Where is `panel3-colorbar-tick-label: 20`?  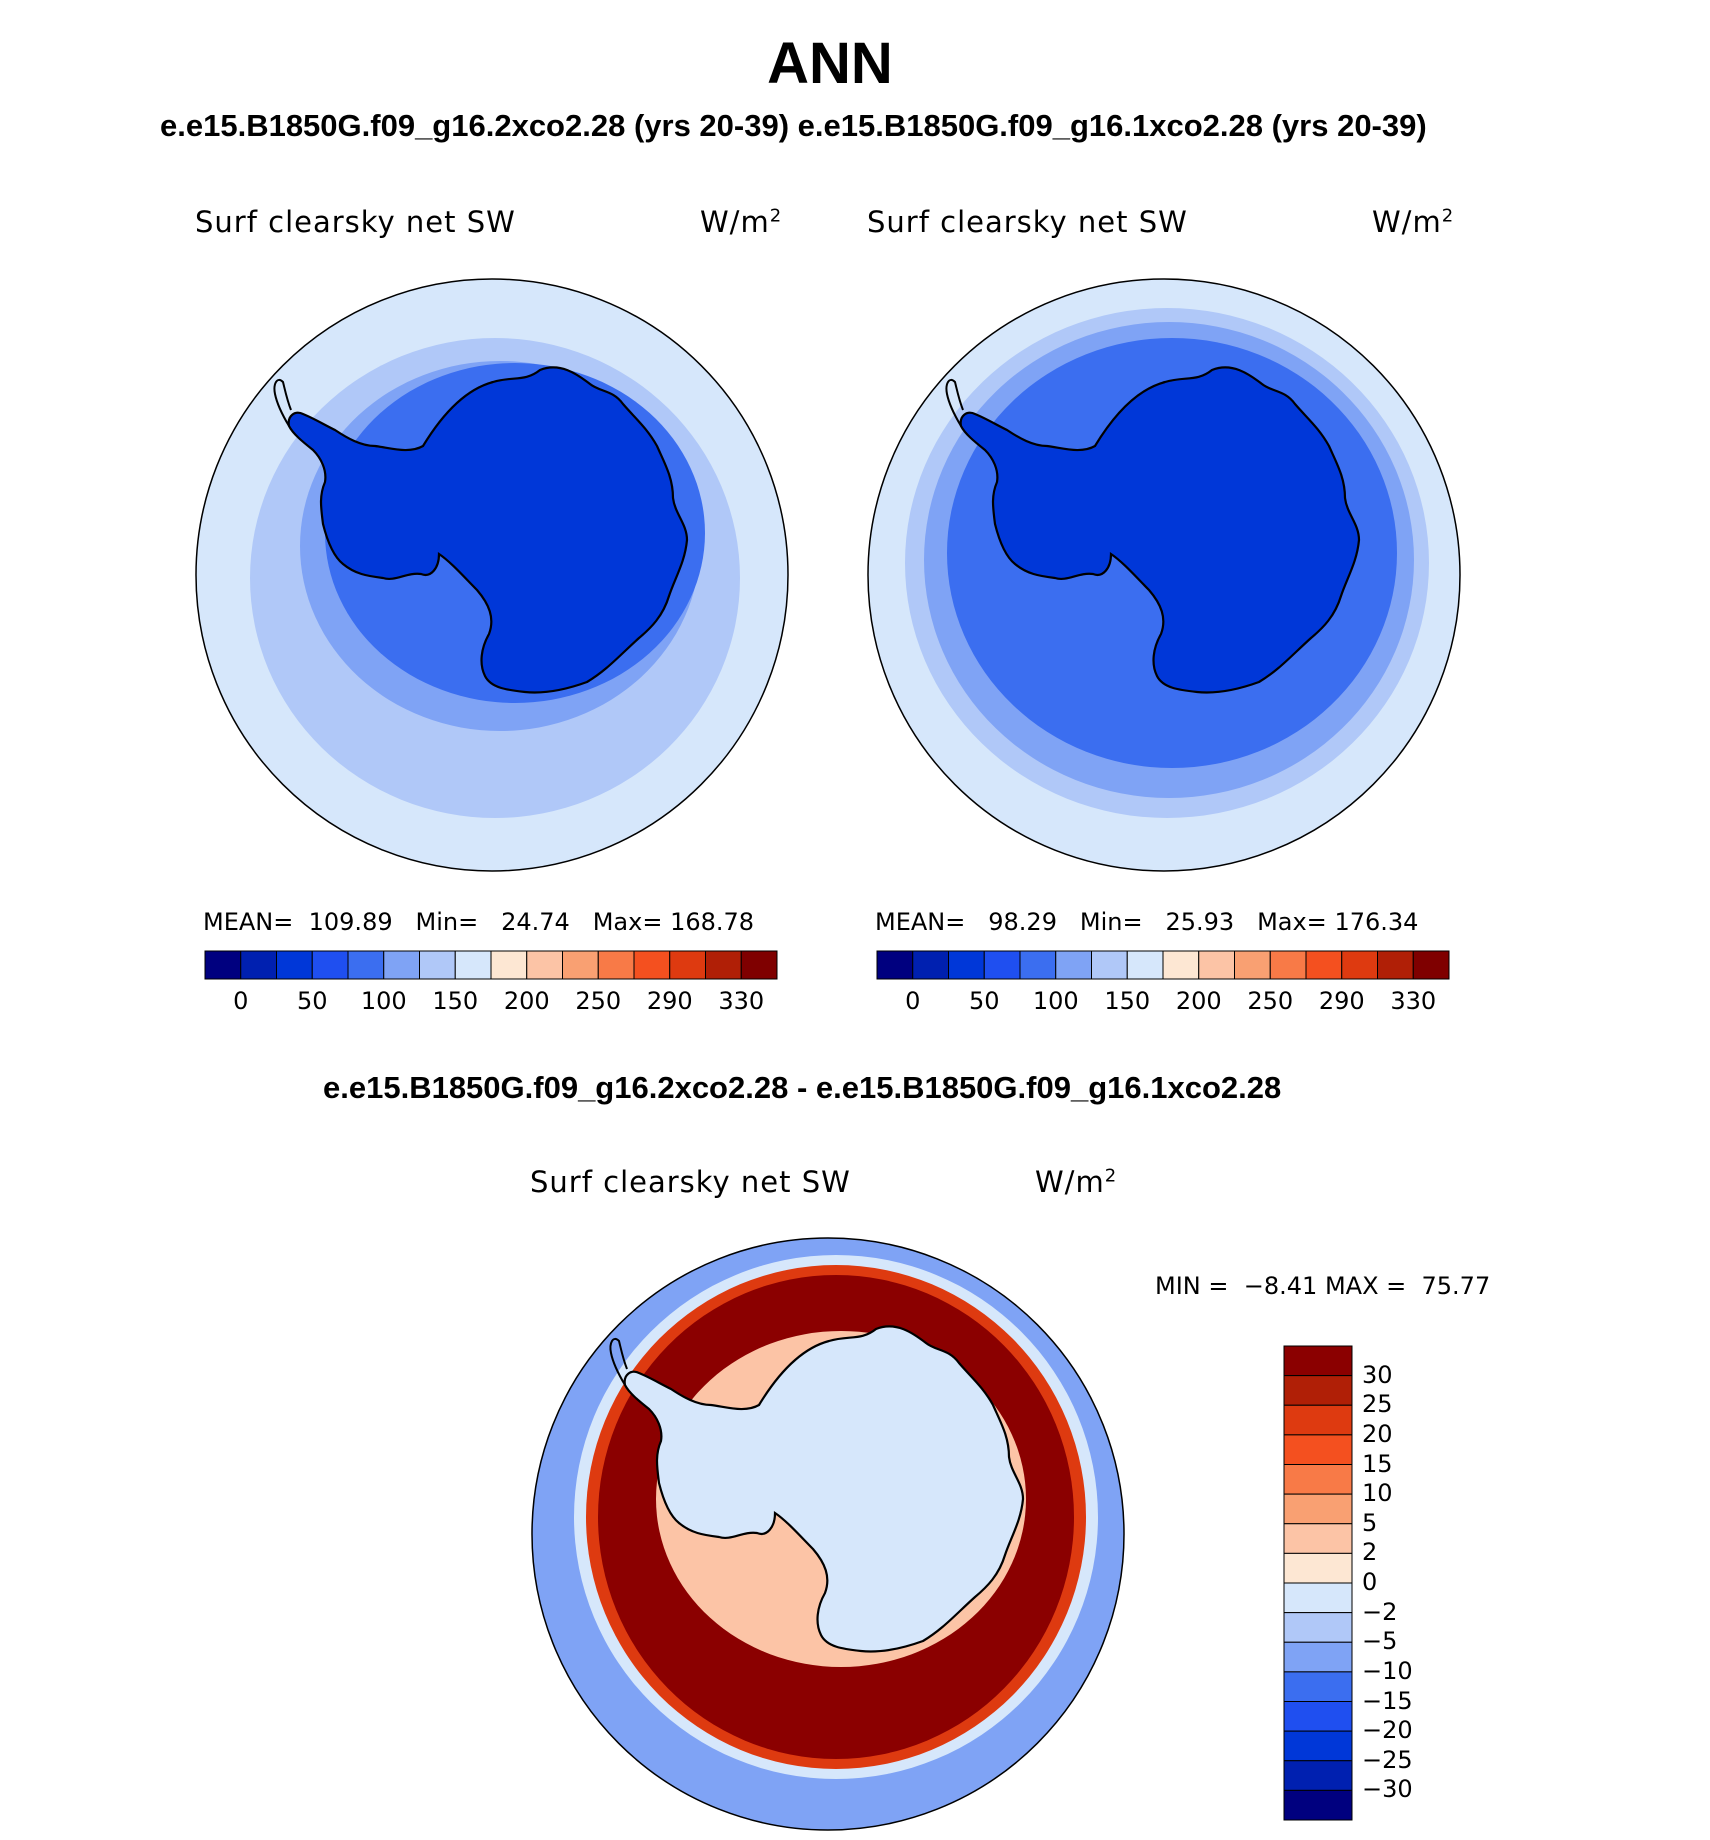 panel3-colorbar-tick-label: 20 is located at coordinates (1377, 1433).